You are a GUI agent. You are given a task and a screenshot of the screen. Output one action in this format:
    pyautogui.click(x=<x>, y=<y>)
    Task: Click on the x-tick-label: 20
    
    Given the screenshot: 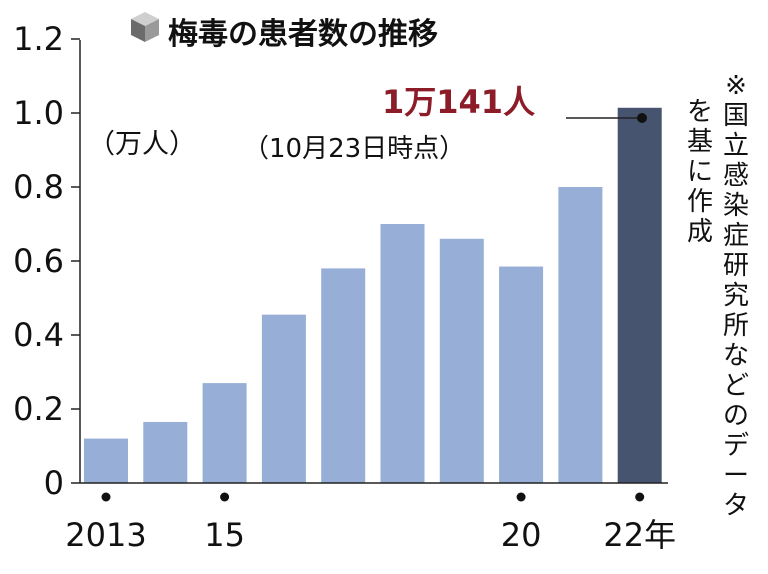 What is the action you would take?
    pyautogui.click(x=521, y=535)
    